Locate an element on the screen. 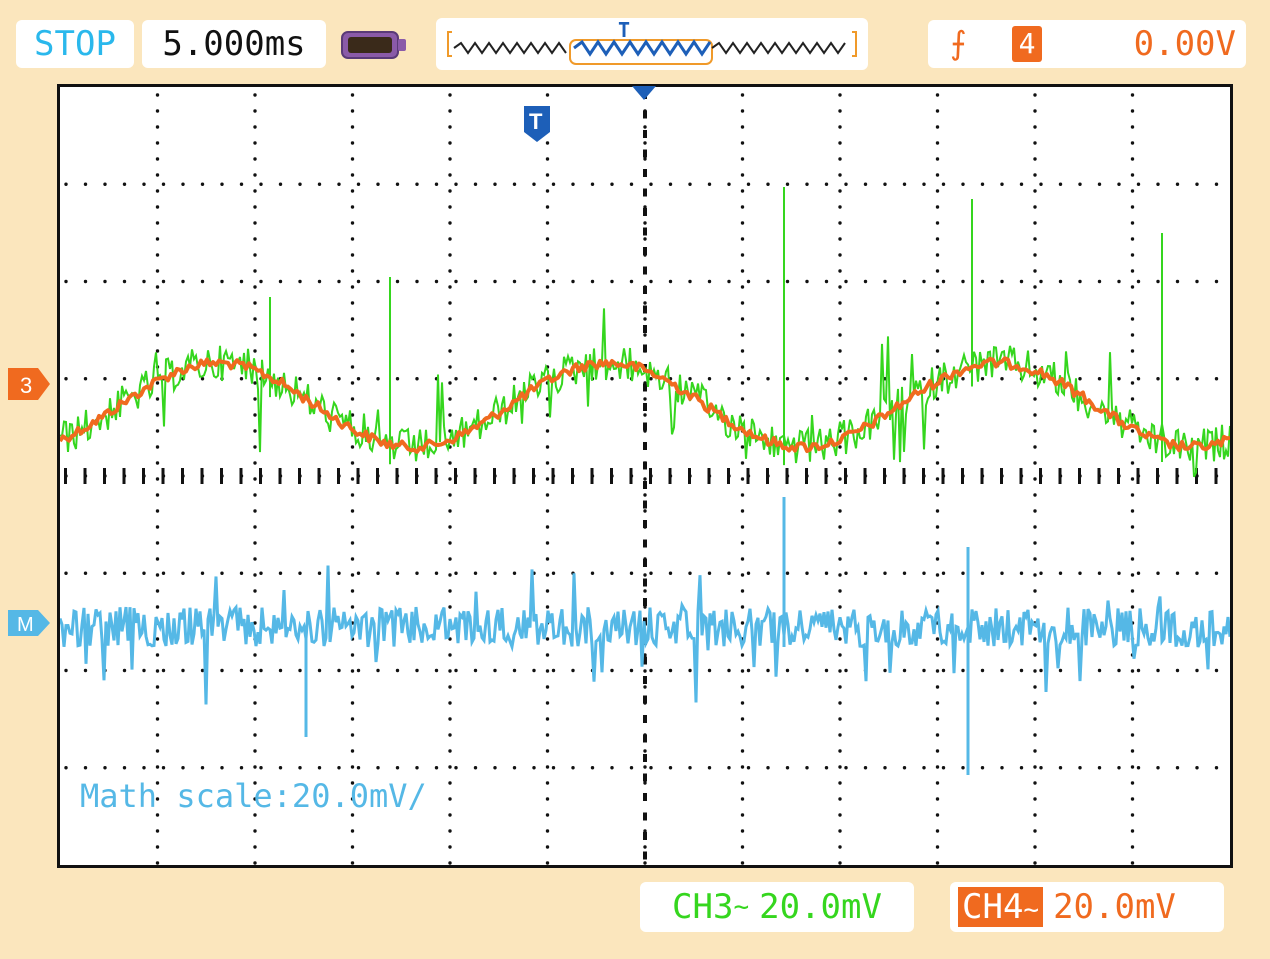  ch3-scale-indicator: CH3 ~ 20.0mV is located at coordinates (777, 907).